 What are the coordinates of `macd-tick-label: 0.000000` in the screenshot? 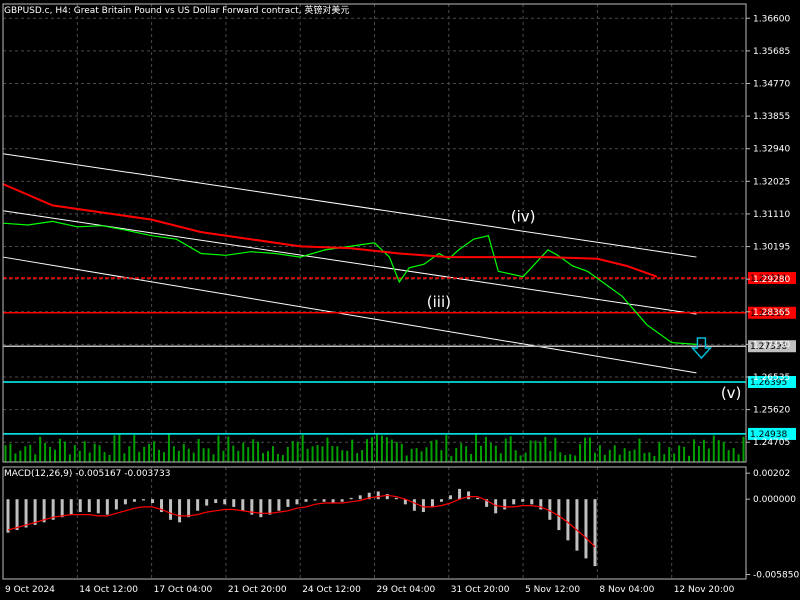 It's located at (774, 500).